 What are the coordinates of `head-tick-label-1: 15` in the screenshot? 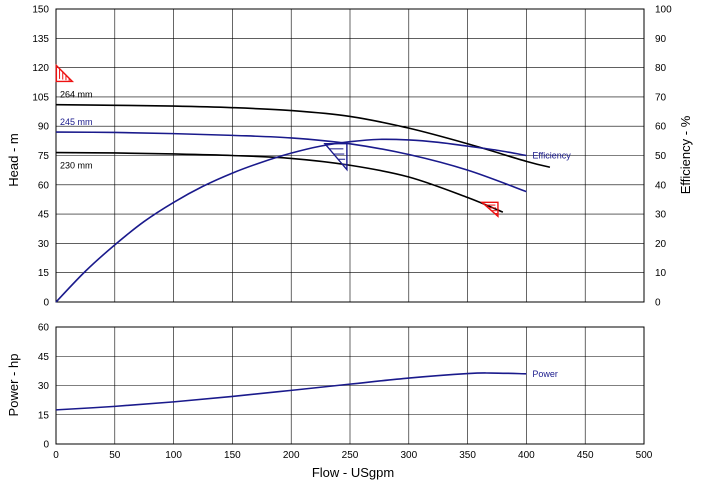 It's located at (44, 273).